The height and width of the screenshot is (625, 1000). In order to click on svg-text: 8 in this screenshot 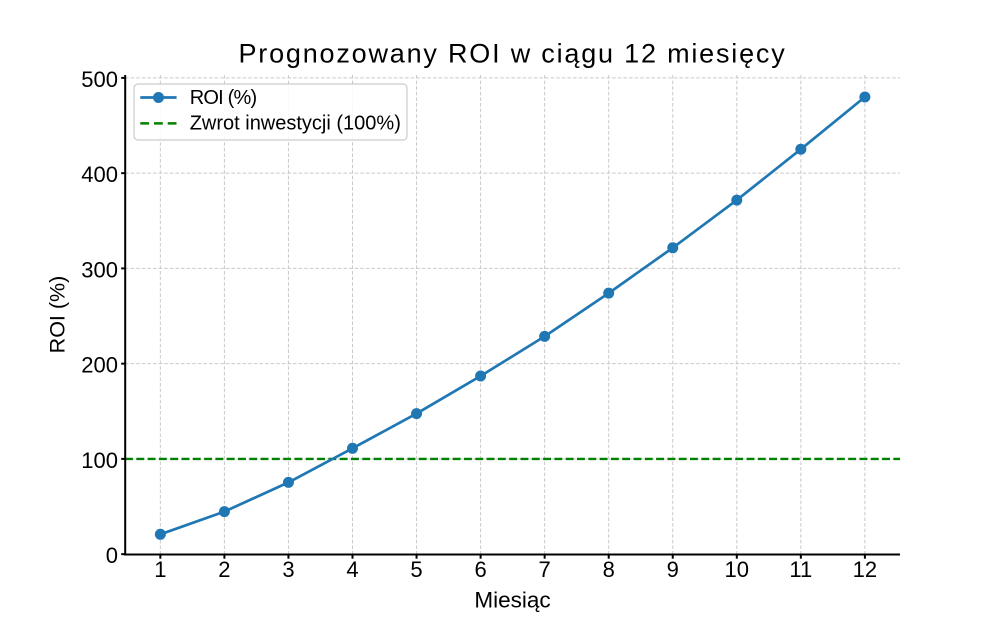, I will do `click(609, 569)`.